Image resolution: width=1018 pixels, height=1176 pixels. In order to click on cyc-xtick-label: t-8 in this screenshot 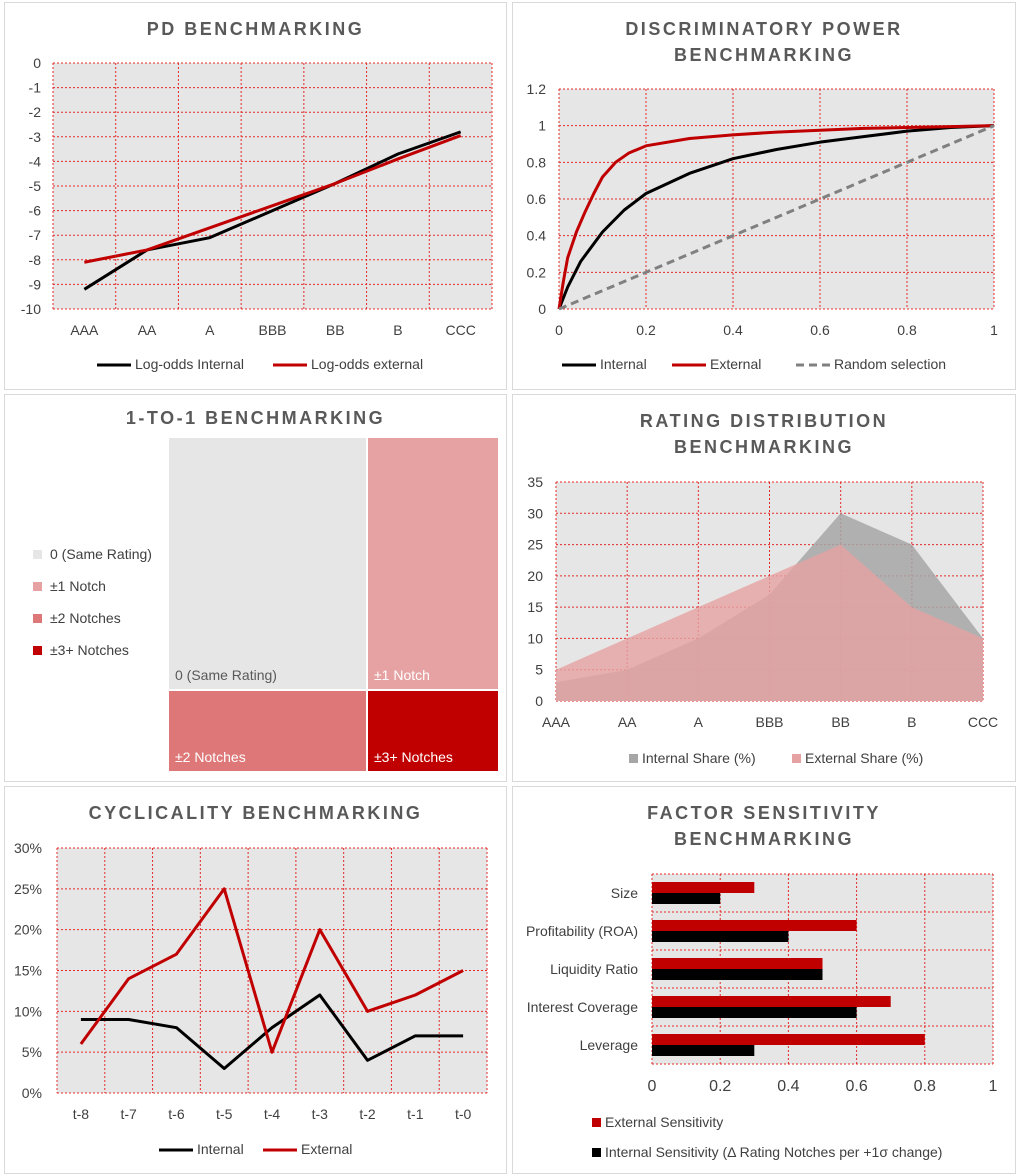, I will do `click(81, 1114)`.